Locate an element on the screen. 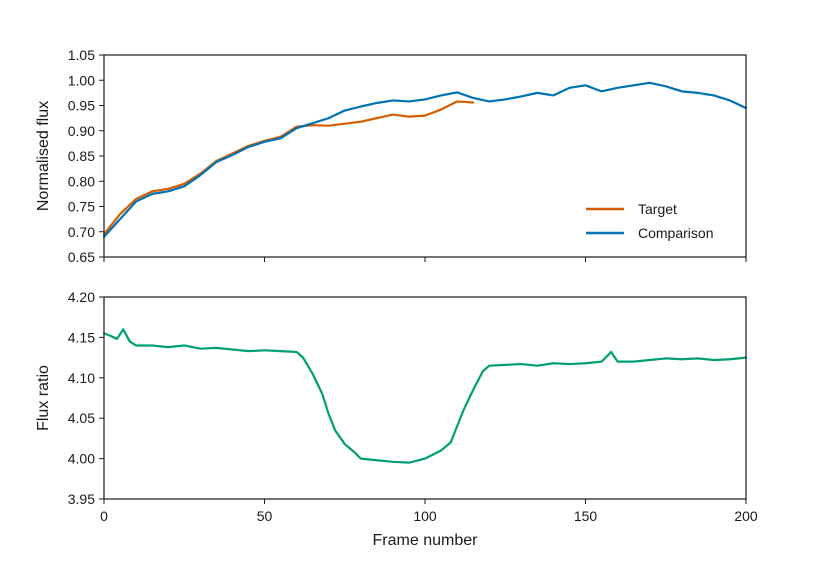  y-tick-label: 3.95 is located at coordinates (81, 499).